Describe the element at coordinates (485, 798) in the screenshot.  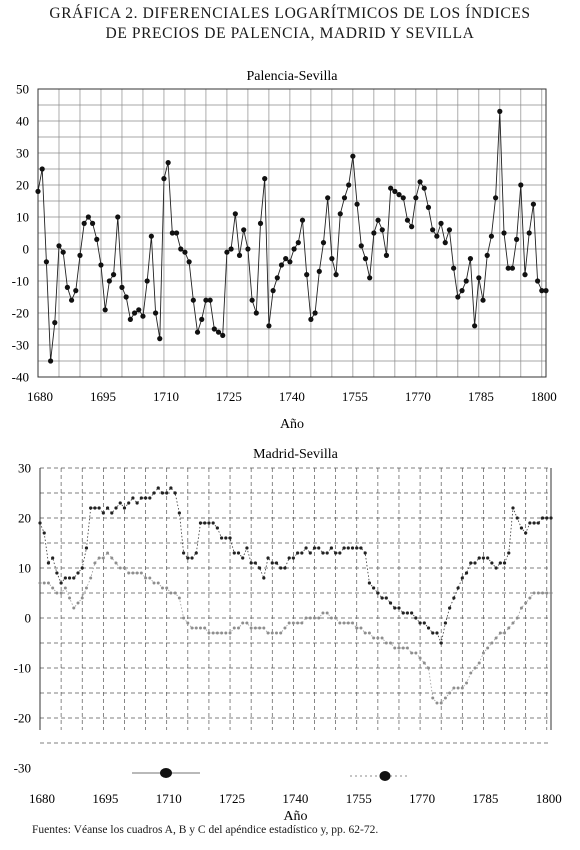
I see `x-tick-label: 1785` at that location.